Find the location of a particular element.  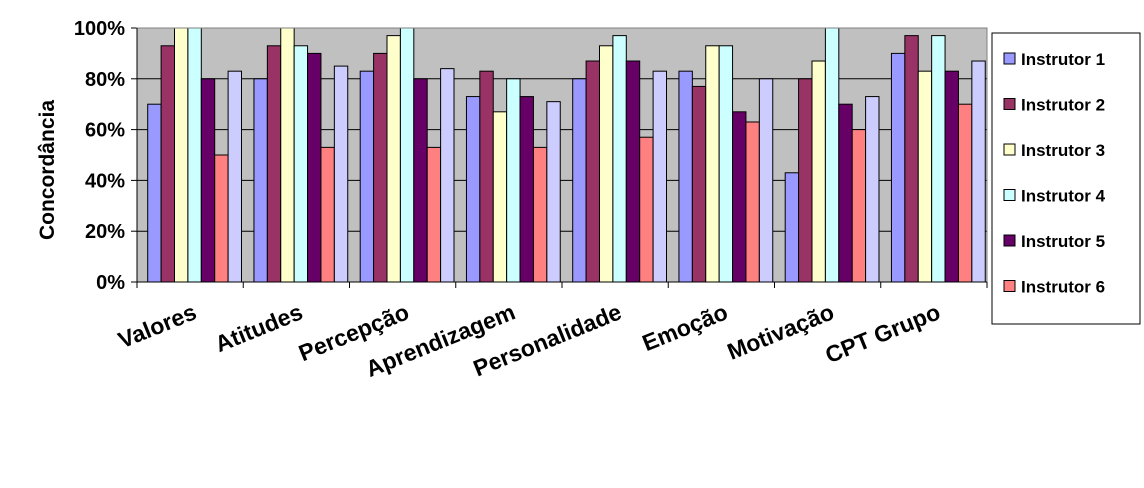

legend-label: Instrutor 2 is located at coordinates (1063, 105).